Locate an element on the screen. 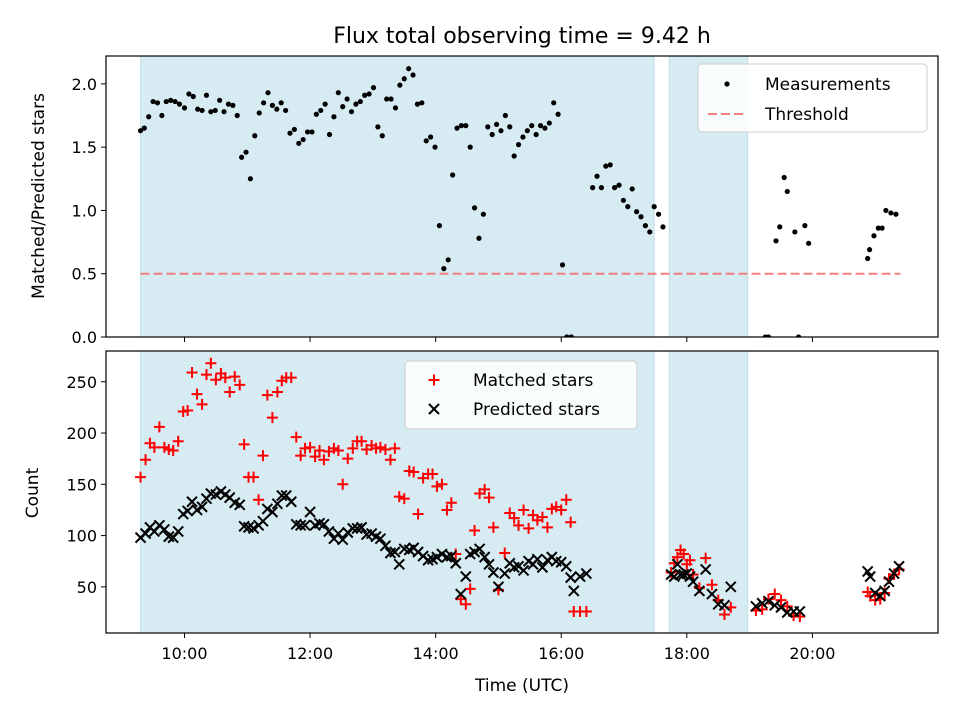 The width and height of the screenshot is (960, 720). x-tick-label: 18:00 is located at coordinates (687, 653).